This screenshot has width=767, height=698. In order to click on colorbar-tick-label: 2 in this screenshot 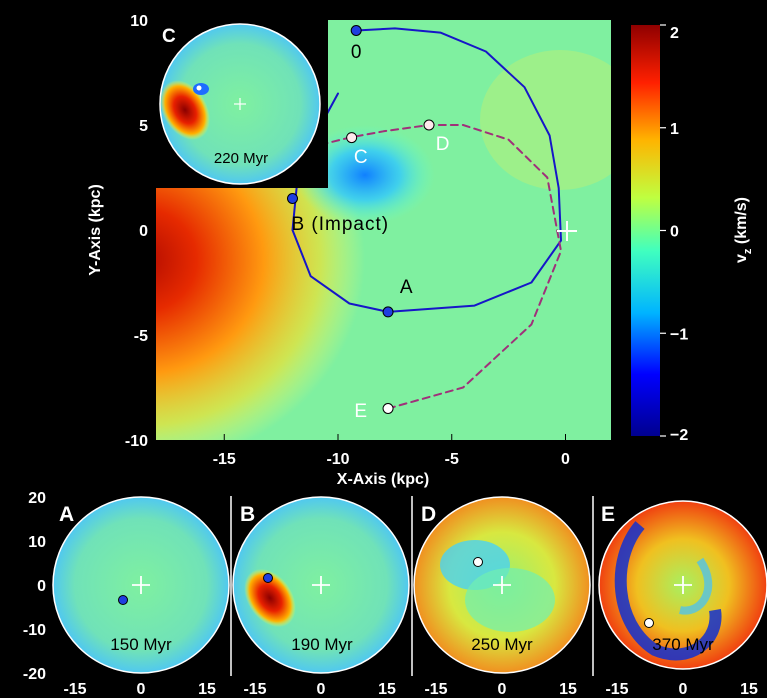, I will do `click(674, 33)`.